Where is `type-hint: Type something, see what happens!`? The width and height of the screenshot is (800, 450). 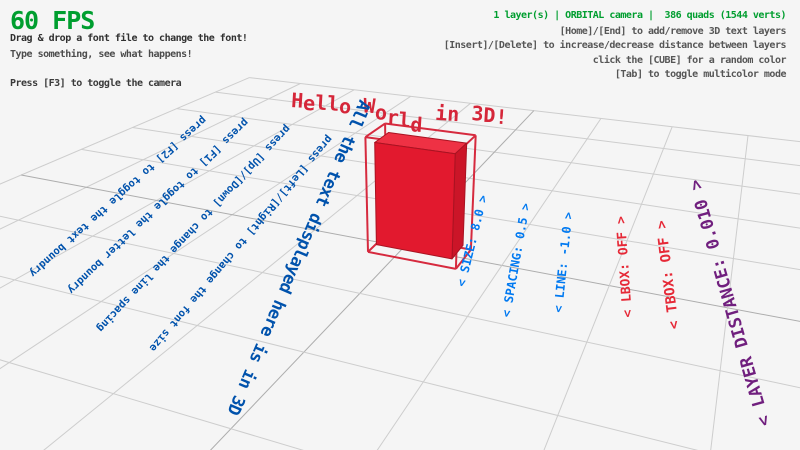
type-hint: Type something, see what happens! is located at coordinates (101, 54).